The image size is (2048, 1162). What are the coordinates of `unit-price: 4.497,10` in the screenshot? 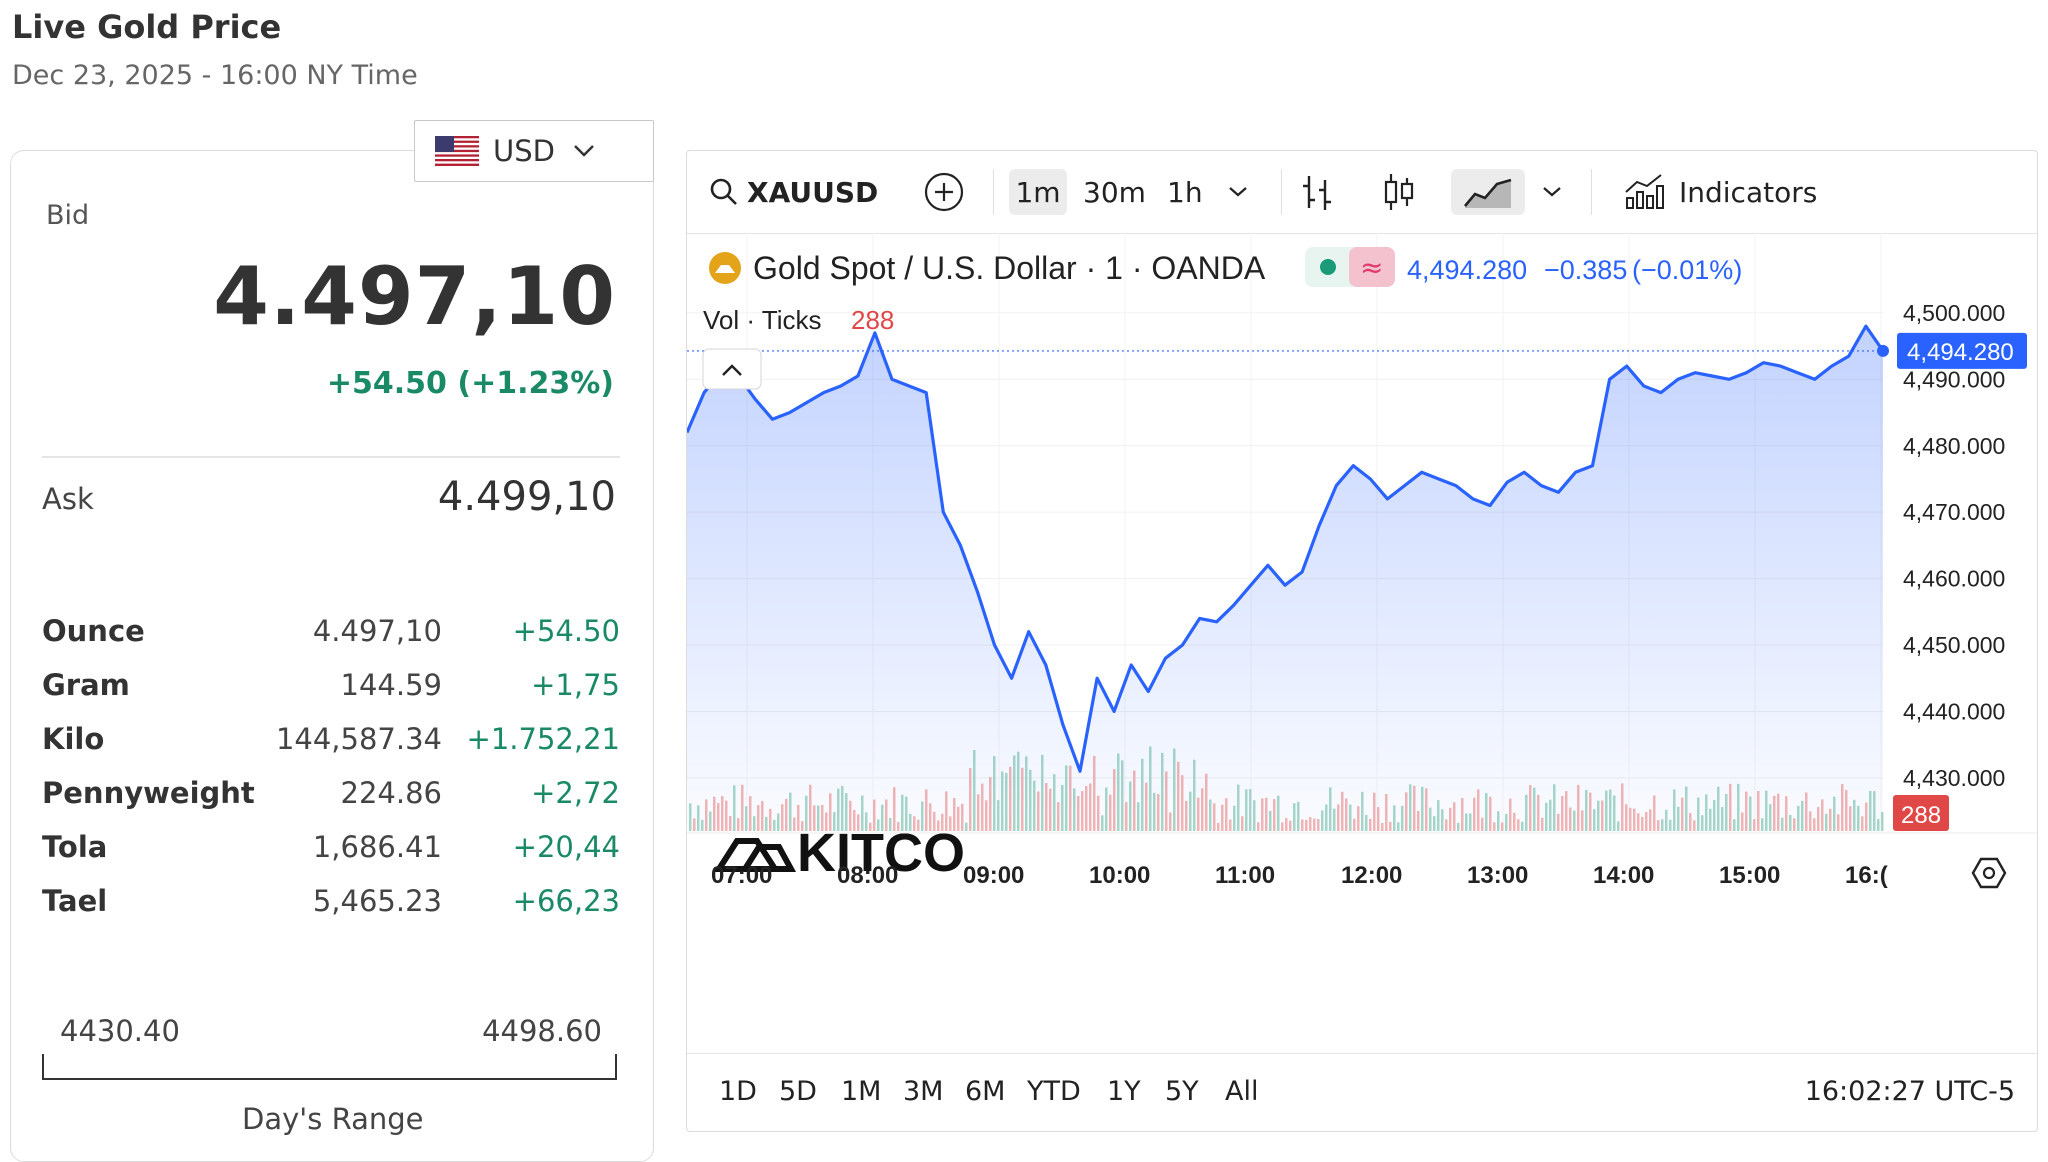 It's located at (377, 631).